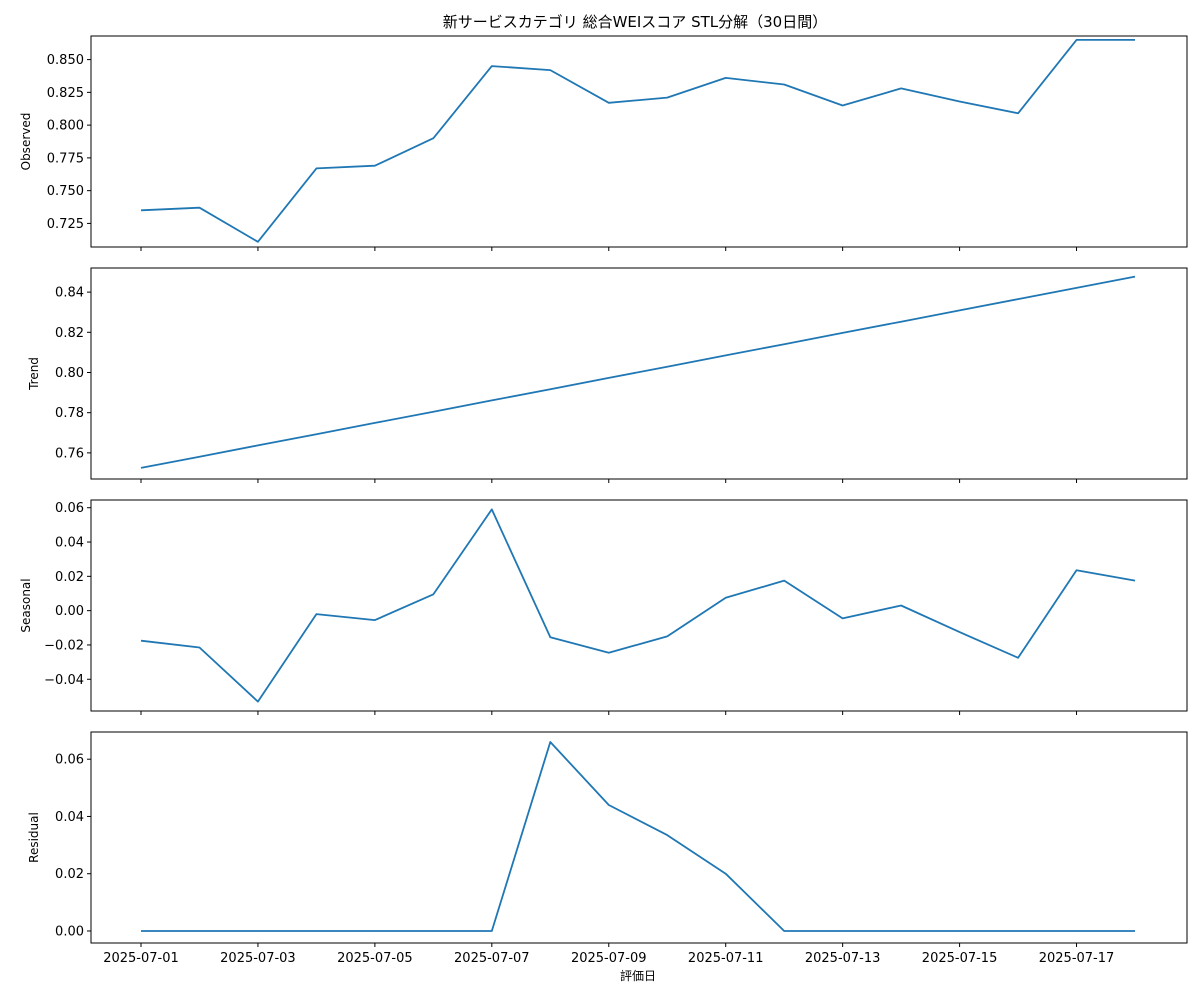 The width and height of the screenshot is (1200, 1000). I want to click on residual-y-tick-label: 0.04, so click(69, 817).